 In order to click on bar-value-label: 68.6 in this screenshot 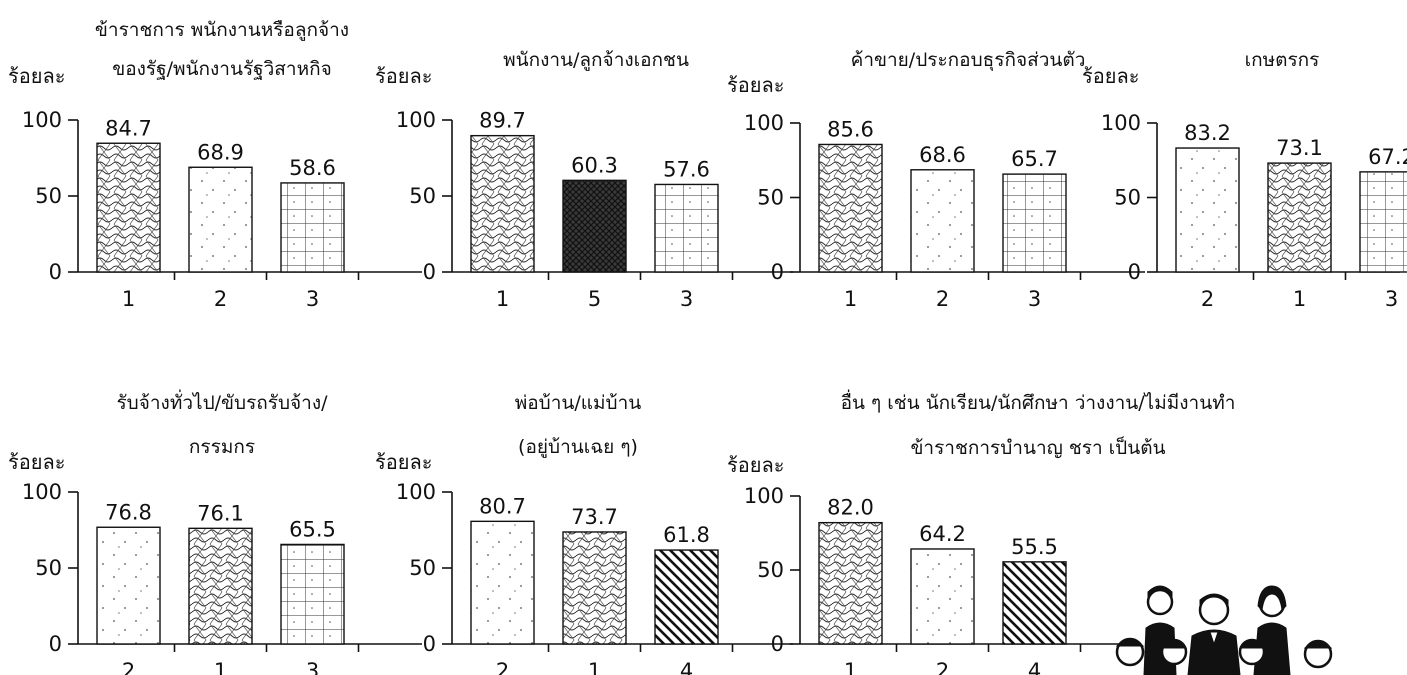, I will do `click(942, 155)`.